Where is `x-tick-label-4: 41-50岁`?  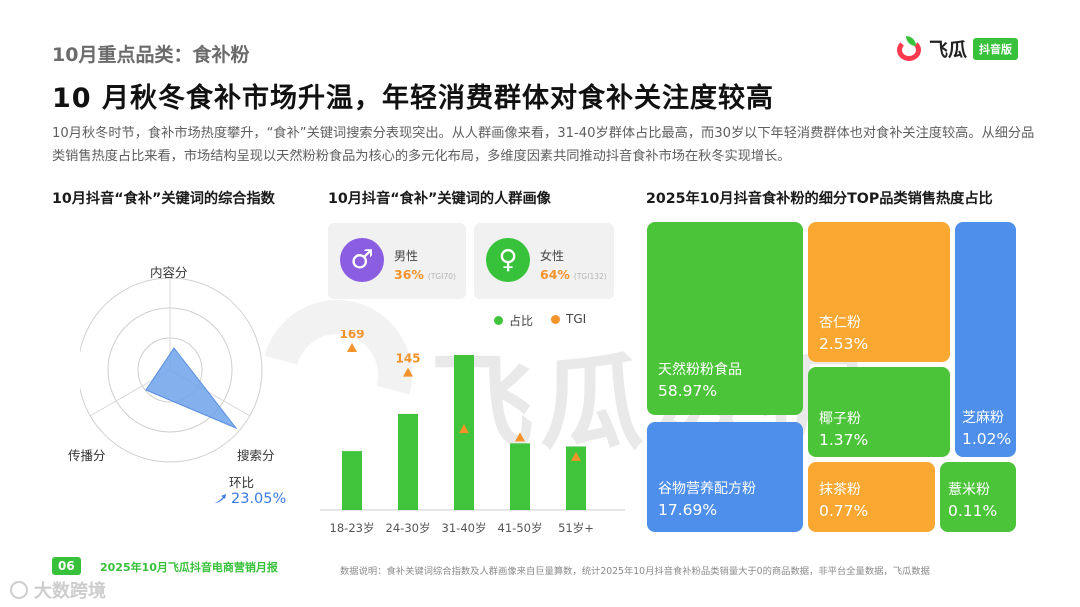 x-tick-label-4: 41-50岁 is located at coordinates (520, 528).